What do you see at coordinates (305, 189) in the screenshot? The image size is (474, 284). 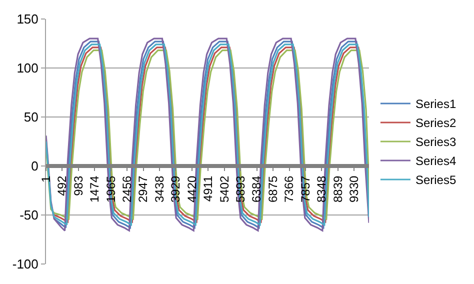 I see `x-tick-label: 7857` at bounding box center [305, 189].